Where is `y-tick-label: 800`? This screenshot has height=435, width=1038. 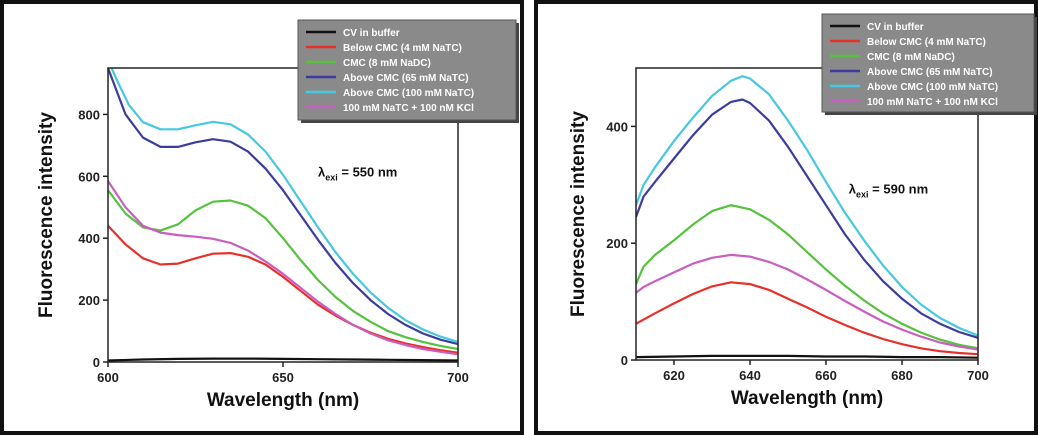
y-tick-label: 800 is located at coordinates (89, 114).